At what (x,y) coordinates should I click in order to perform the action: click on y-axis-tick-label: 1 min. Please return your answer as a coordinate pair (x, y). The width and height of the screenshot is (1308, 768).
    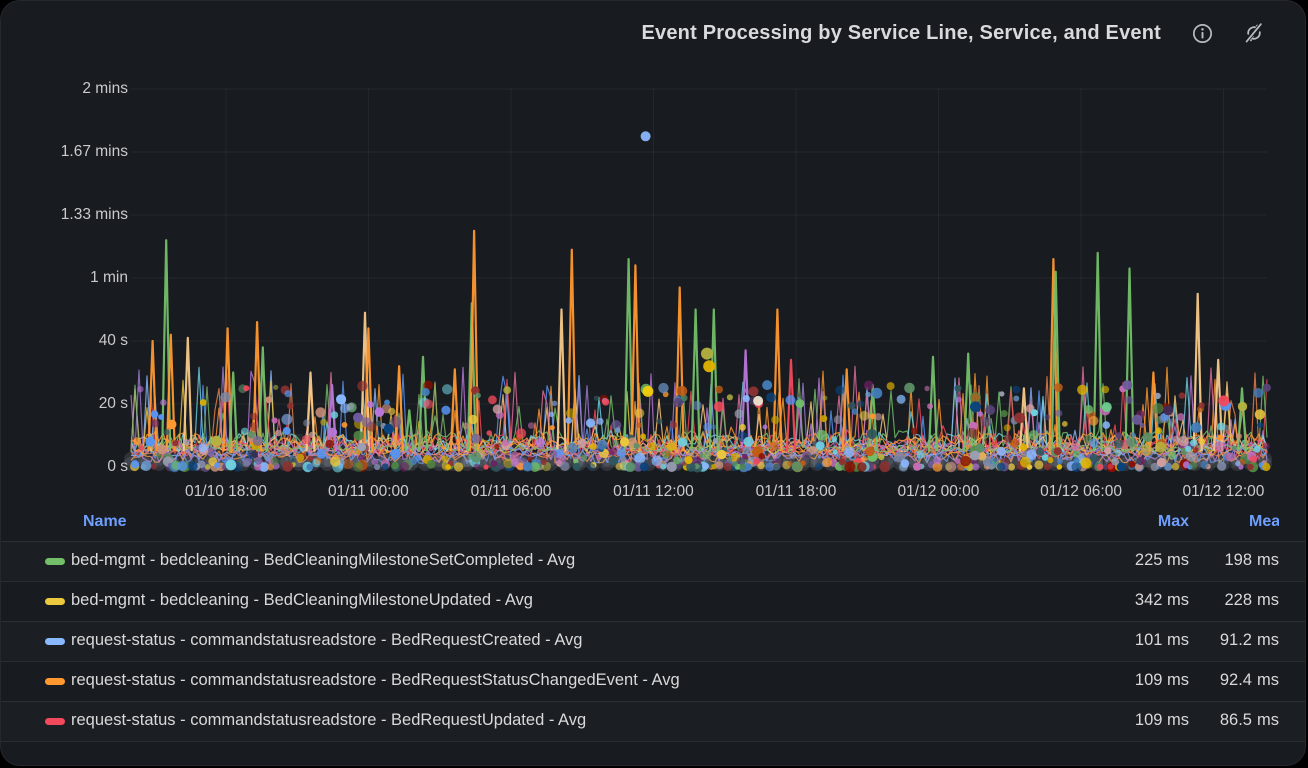
    Looking at the image, I should click on (109, 277).